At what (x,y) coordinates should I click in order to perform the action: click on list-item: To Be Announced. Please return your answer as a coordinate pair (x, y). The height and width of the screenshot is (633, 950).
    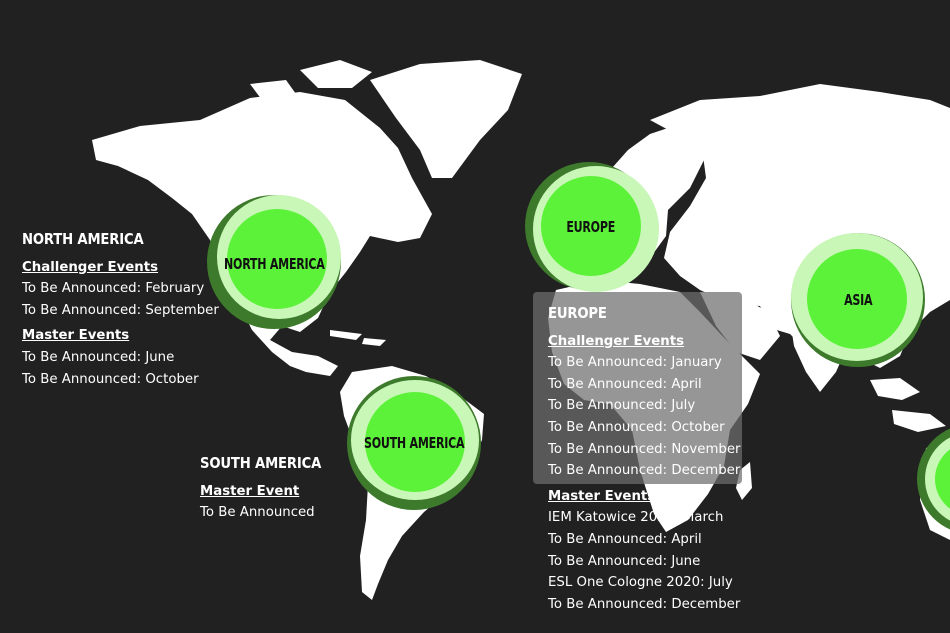
    Looking at the image, I should click on (257, 513).